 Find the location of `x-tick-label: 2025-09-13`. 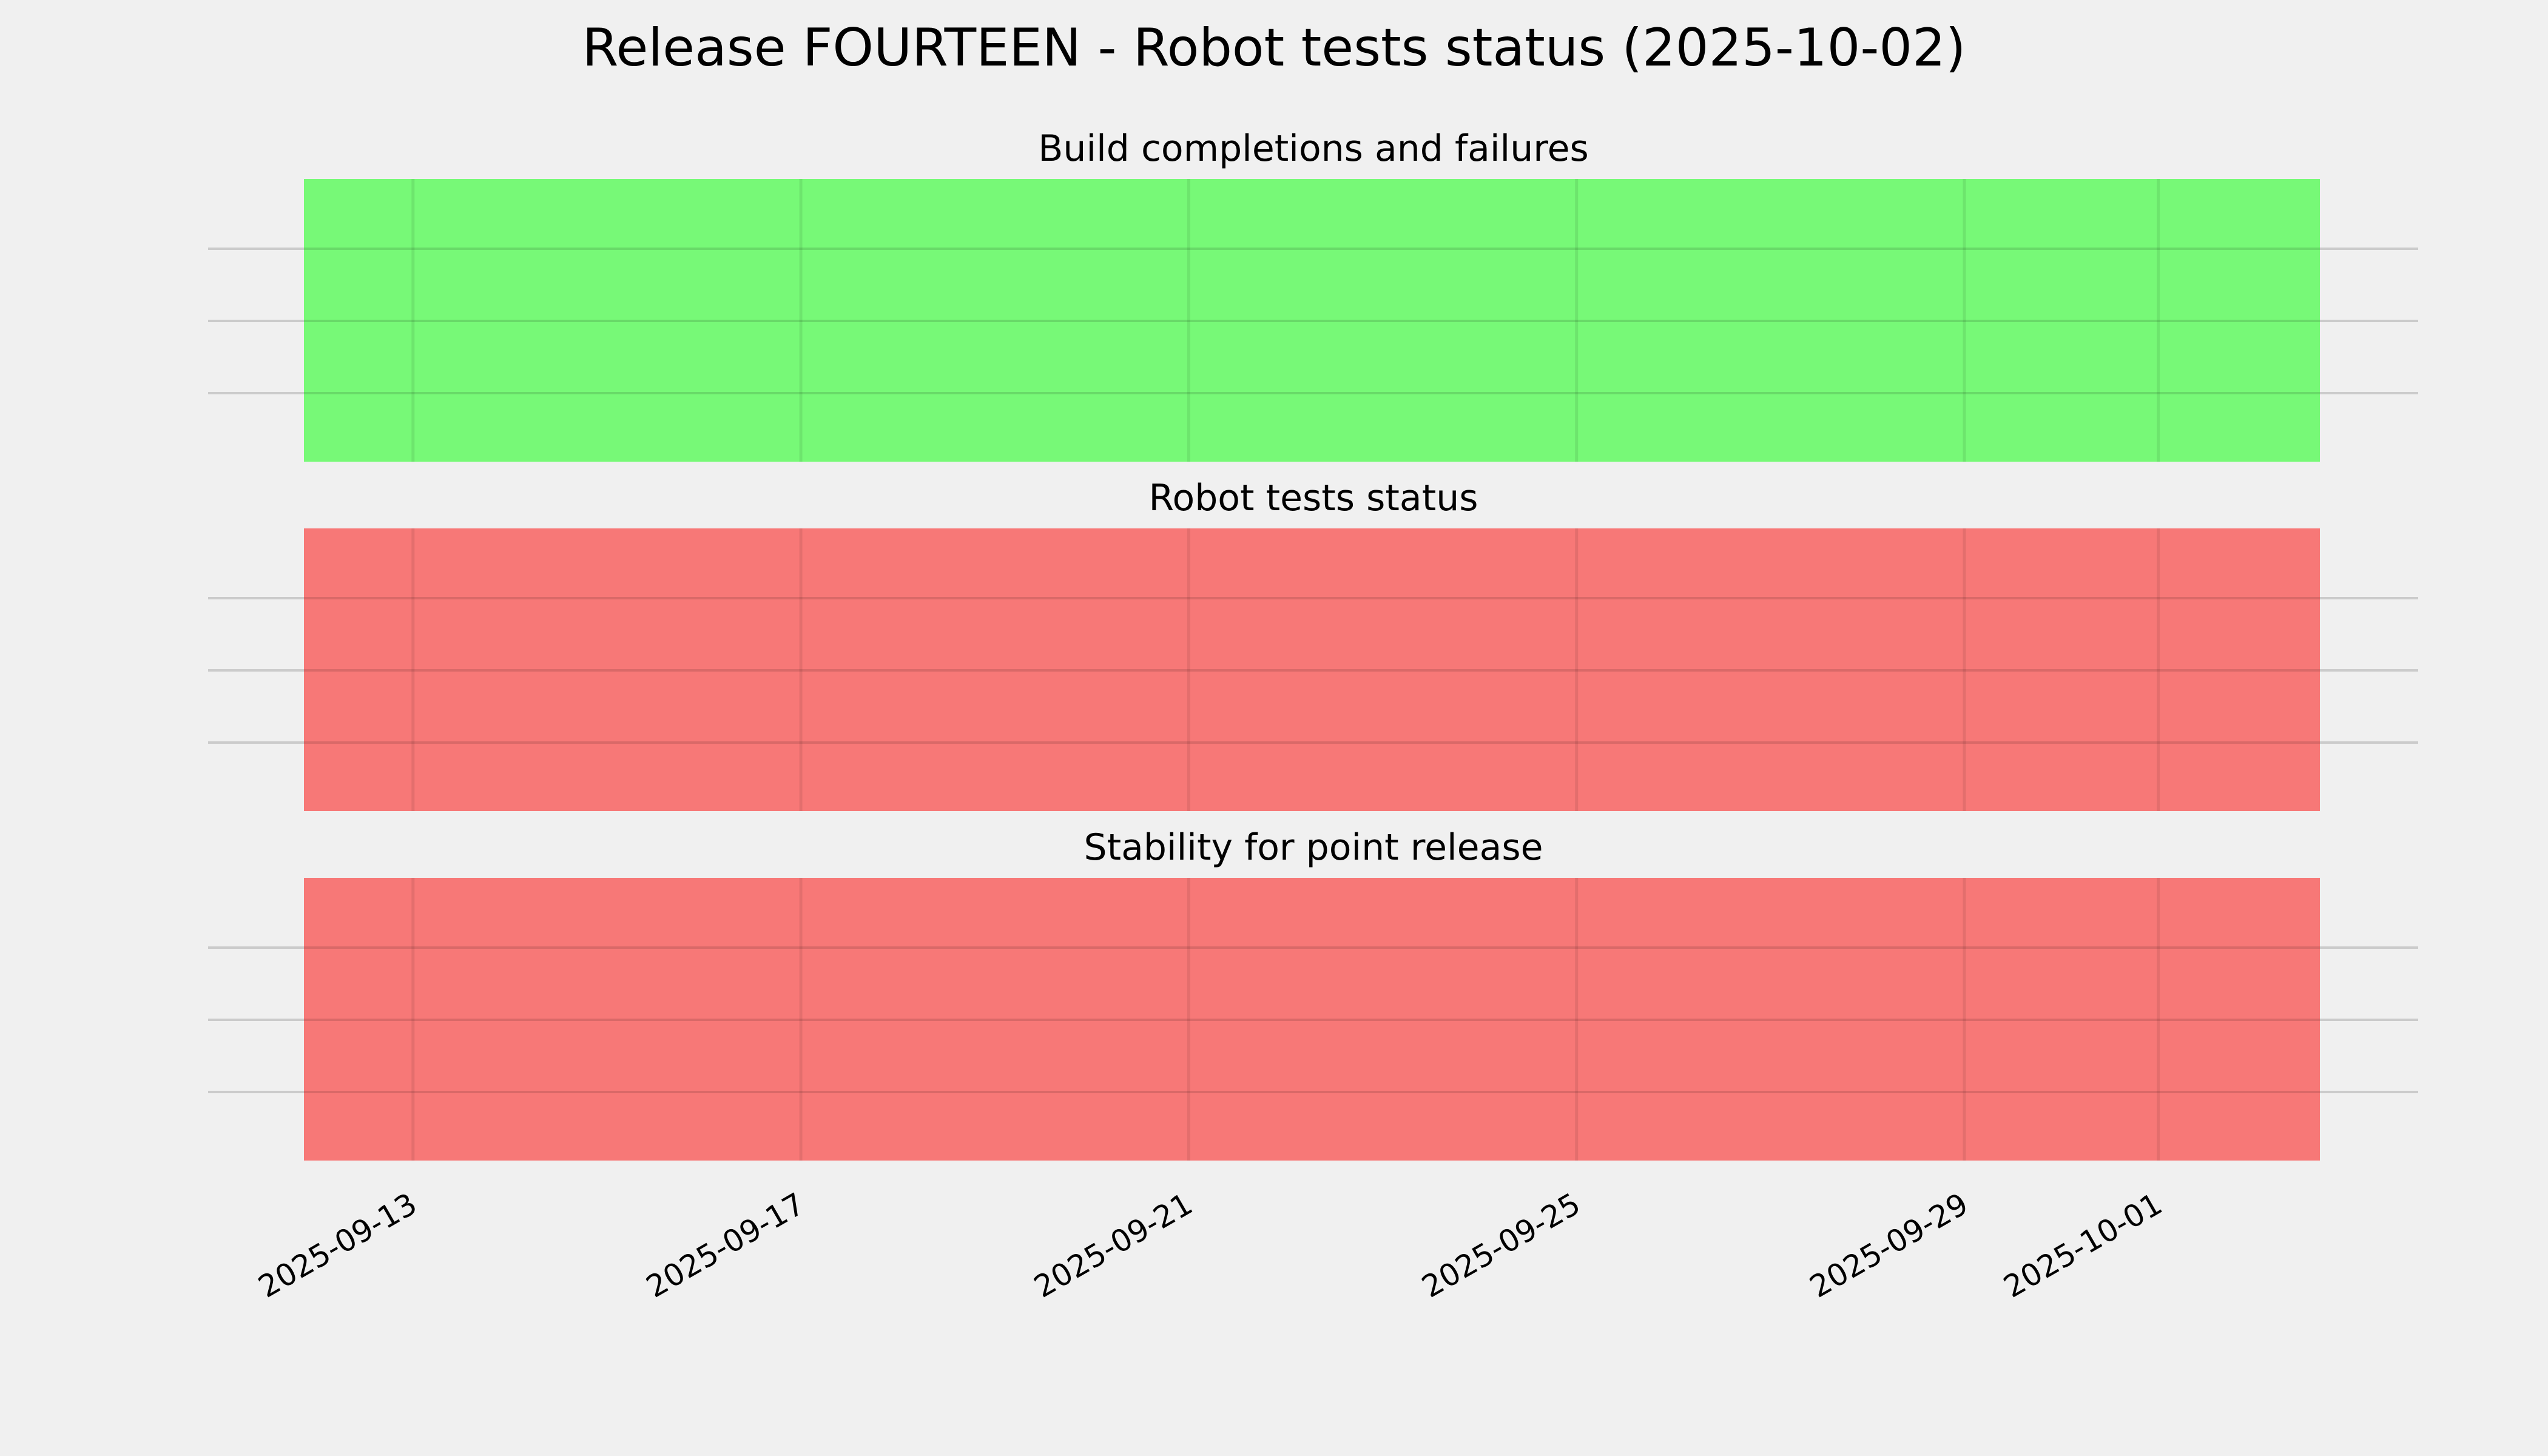

x-tick-label: 2025-09-13 is located at coordinates (337, 1245).